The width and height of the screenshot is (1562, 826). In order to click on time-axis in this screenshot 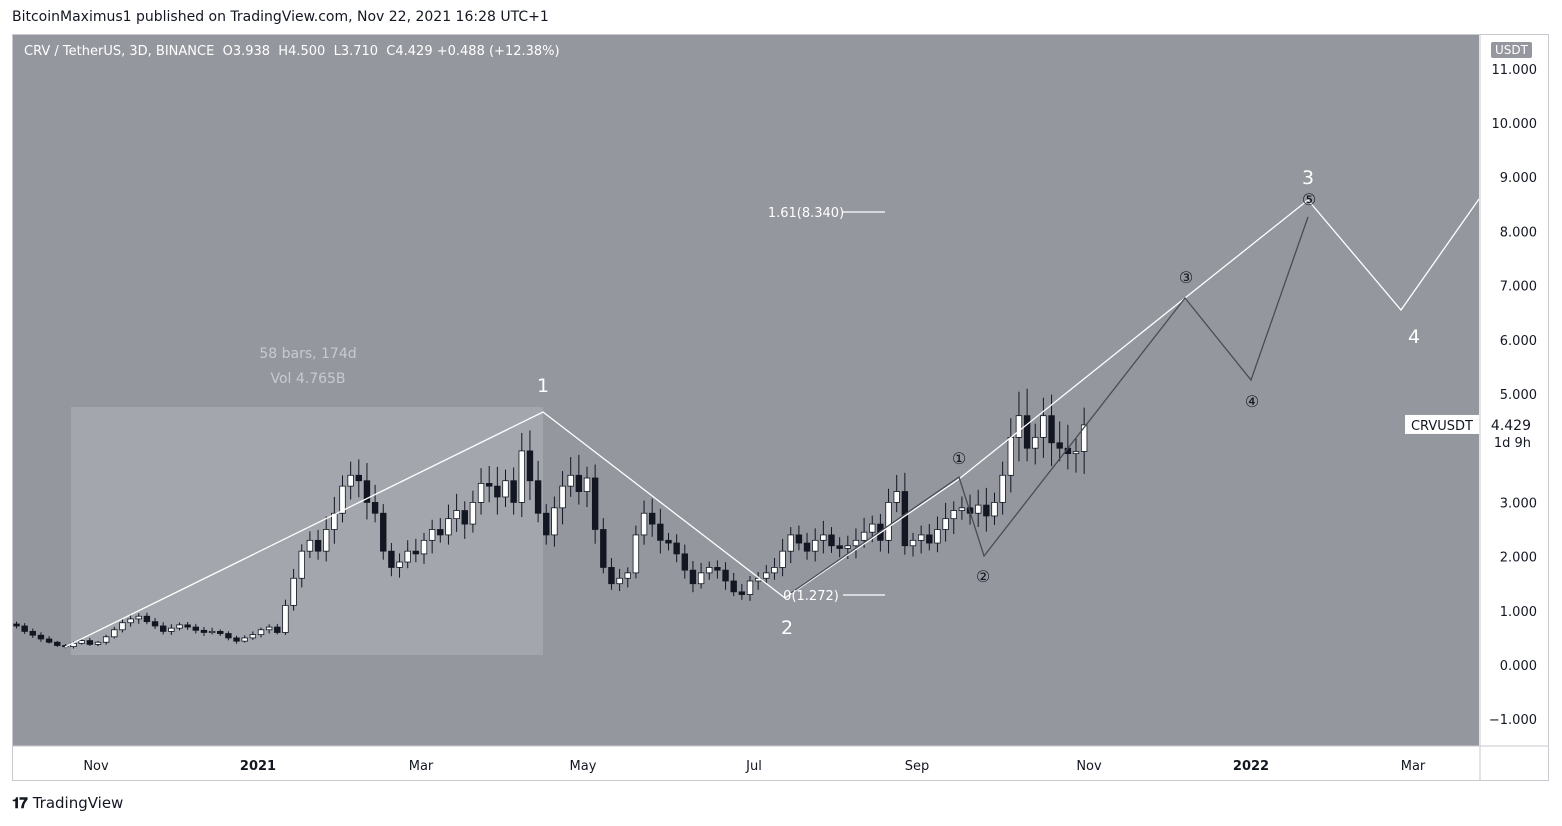, I will do `click(780, 763)`.